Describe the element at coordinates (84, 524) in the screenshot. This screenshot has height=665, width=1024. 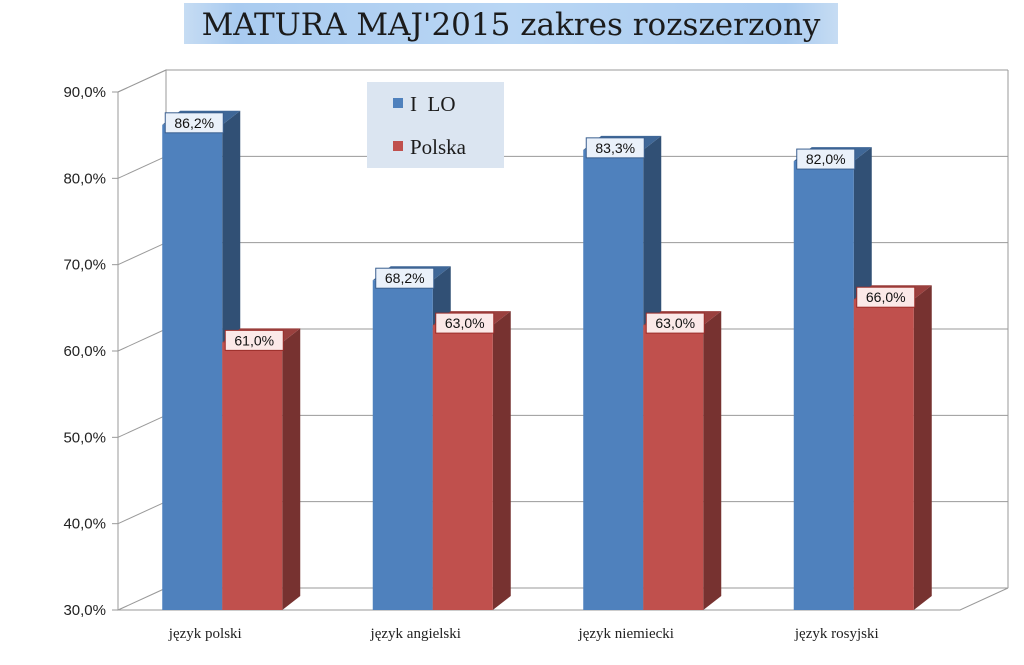
I see `y-tick-label: 40,0%` at that location.